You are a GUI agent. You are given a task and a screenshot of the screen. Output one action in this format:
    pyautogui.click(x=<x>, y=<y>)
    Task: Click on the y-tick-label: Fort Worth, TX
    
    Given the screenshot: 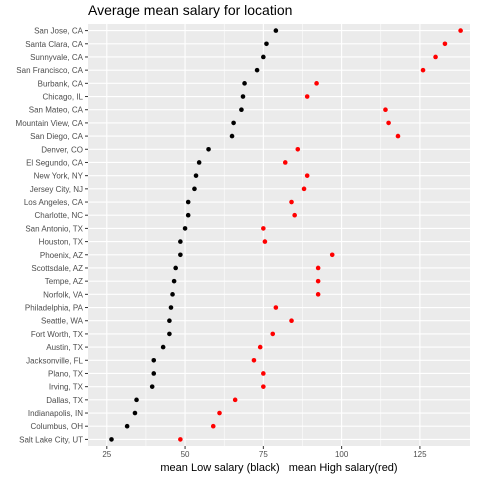 What is the action you would take?
    pyautogui.click(x=57, y=334)
    